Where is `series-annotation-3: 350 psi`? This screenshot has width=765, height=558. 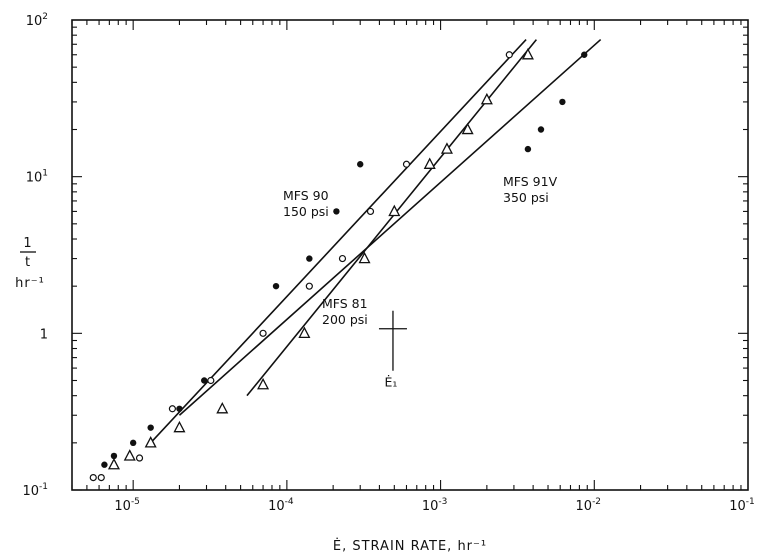
series-annotation-3: 350 psi is located at coordinates (526, 197).